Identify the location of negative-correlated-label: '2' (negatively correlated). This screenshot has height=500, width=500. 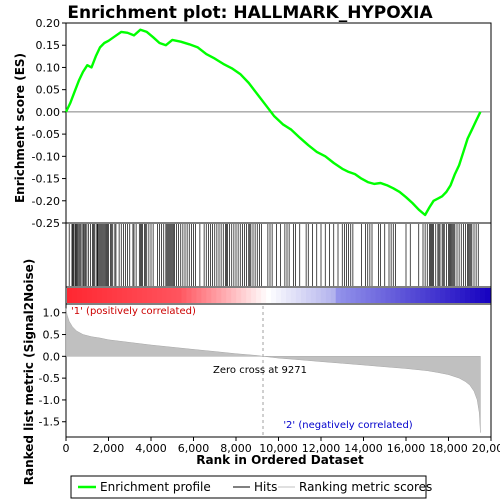
(347, 425).